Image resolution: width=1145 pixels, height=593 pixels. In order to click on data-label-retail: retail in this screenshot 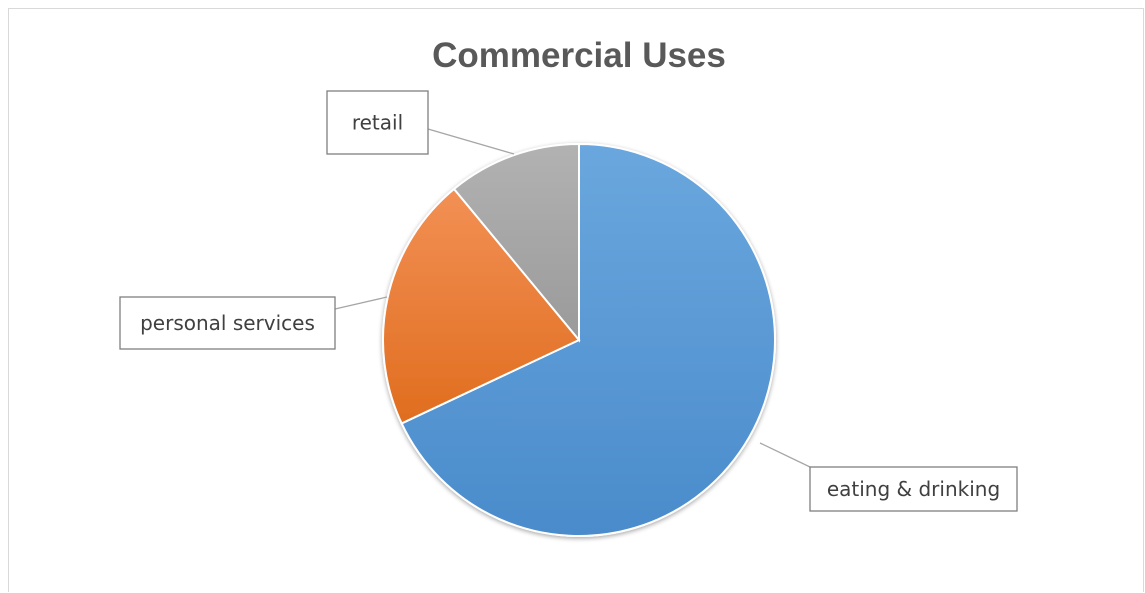, I will do `click(377, 122)`.